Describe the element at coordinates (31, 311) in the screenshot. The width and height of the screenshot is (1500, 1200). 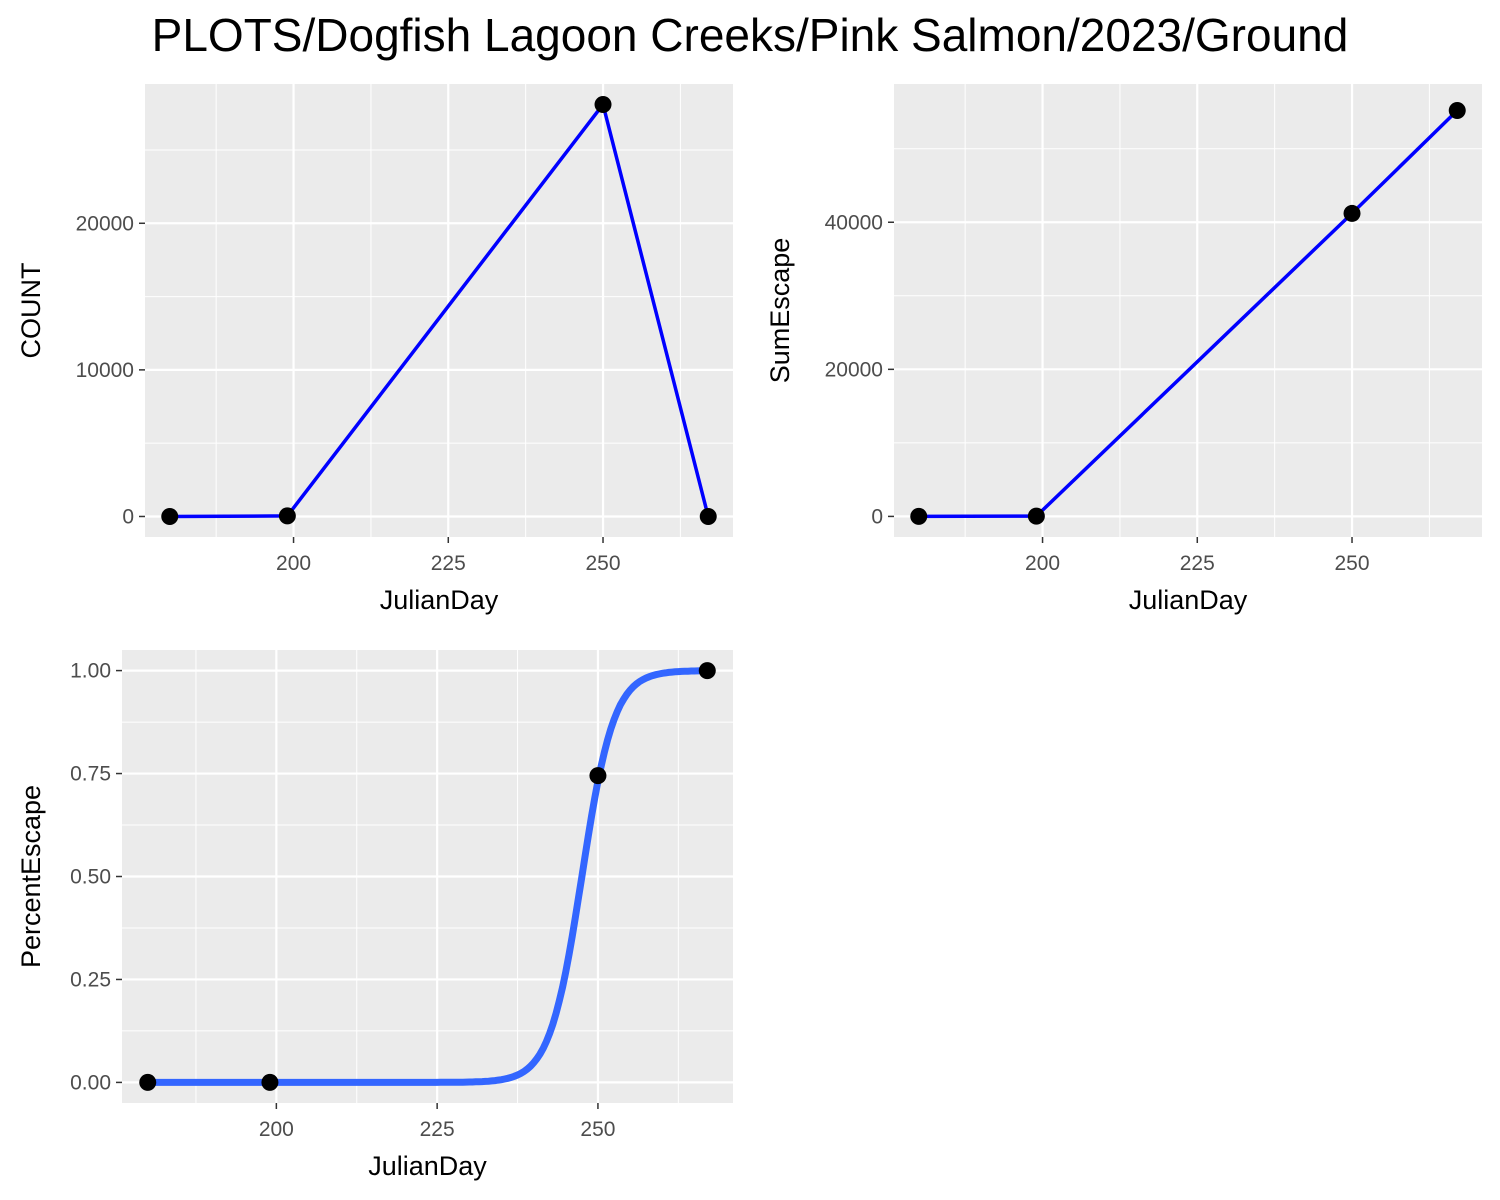
I see `count-y-axis-title: COUNT` at that location.